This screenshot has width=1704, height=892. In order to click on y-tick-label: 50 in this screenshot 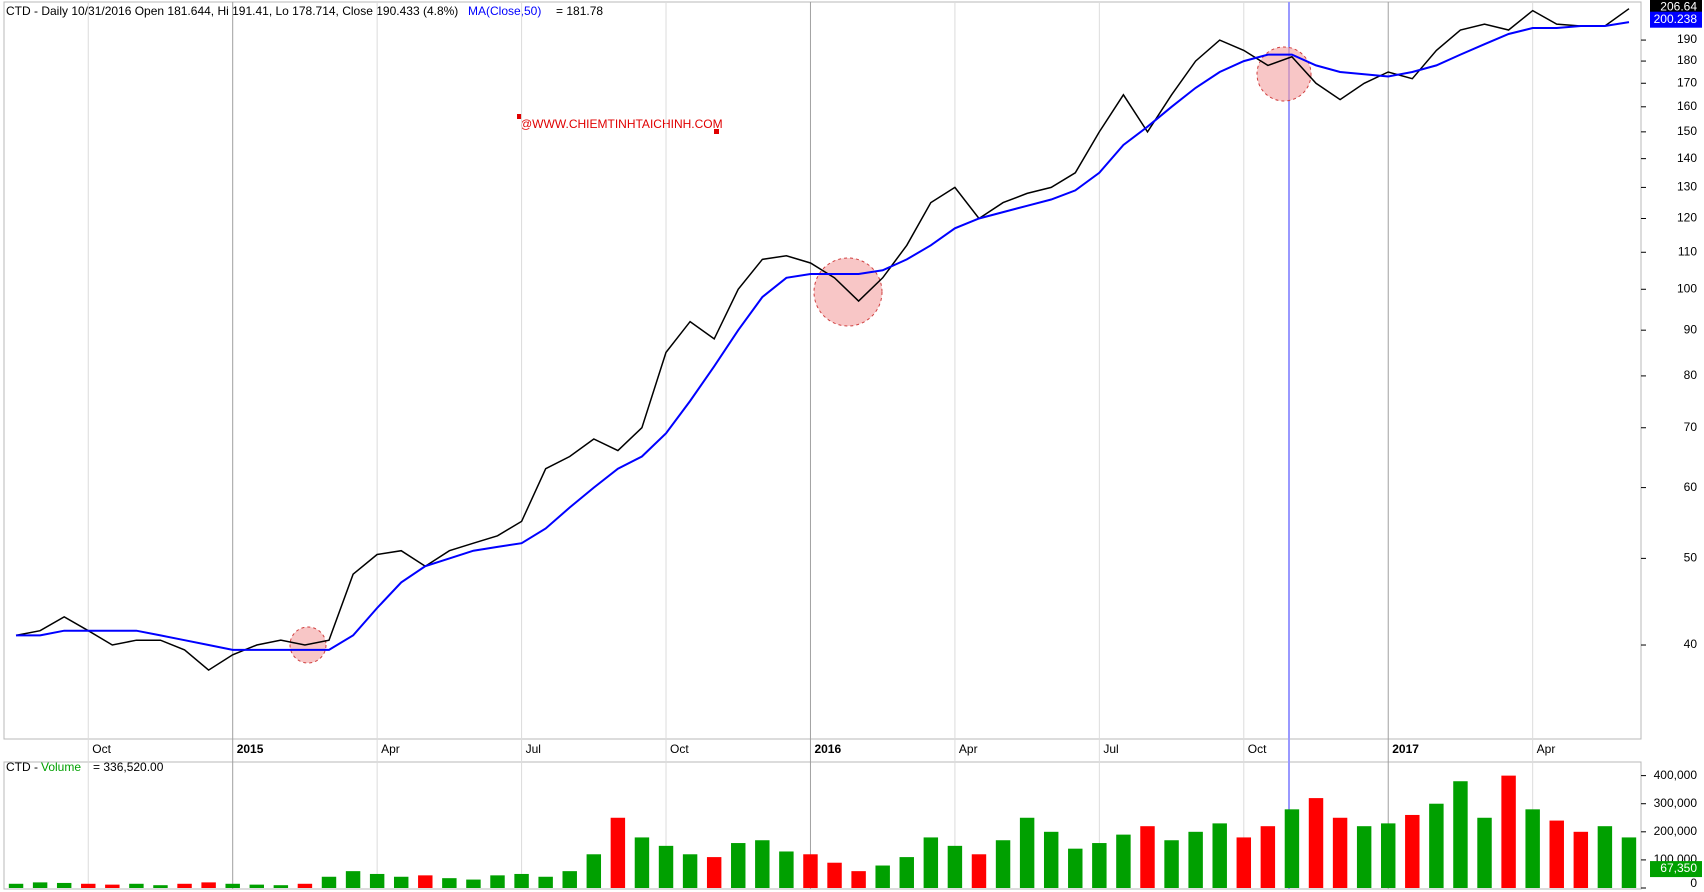, I will do `click(1691, 558)`.